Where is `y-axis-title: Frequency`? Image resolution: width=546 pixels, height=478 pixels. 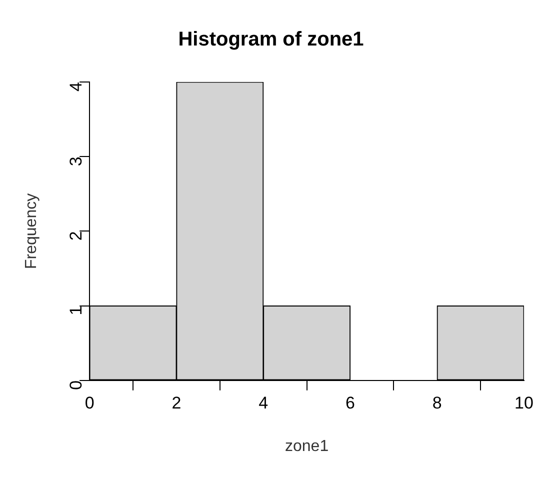
y-axis-title: Frequency is located at coordinates (31, 231).